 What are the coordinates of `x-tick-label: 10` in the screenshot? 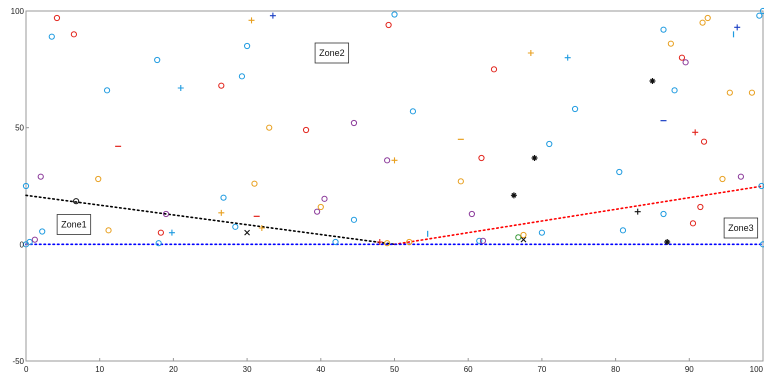 It's located at (99, 369).